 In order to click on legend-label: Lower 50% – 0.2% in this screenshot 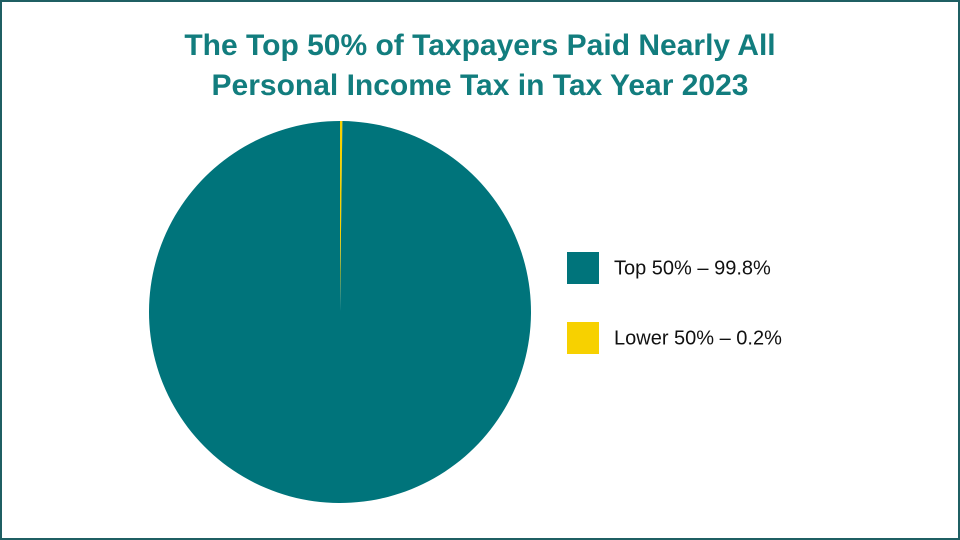, I will do `click(698, 338)`.